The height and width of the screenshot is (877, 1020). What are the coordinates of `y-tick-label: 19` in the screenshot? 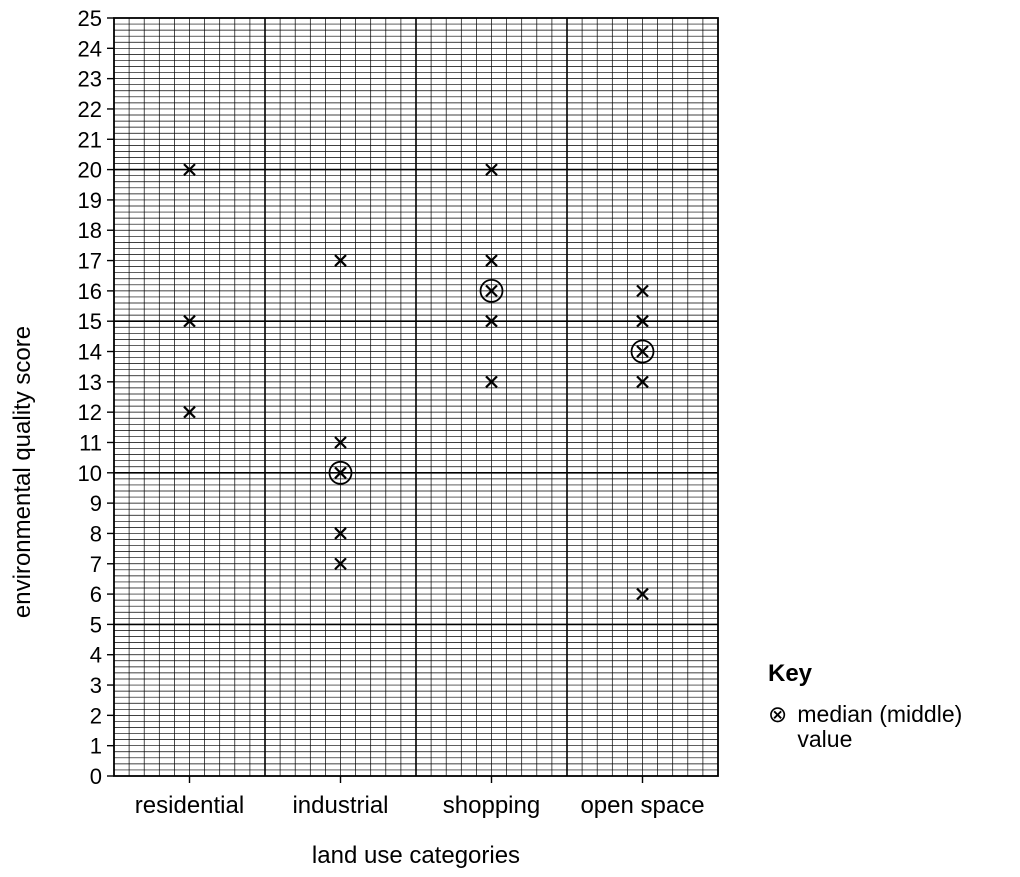 It's located at (90, 200).